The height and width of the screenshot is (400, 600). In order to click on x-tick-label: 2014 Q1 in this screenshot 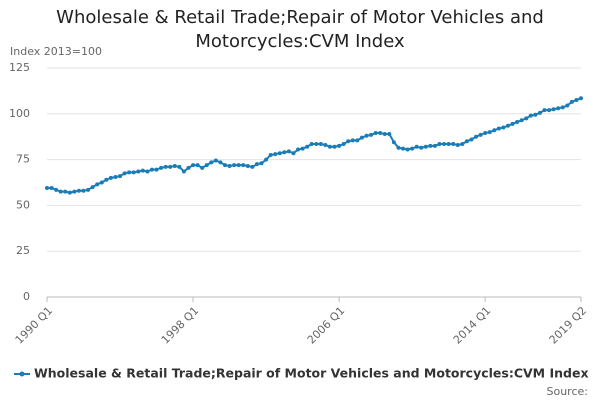, I will do `click(472, 325)`.